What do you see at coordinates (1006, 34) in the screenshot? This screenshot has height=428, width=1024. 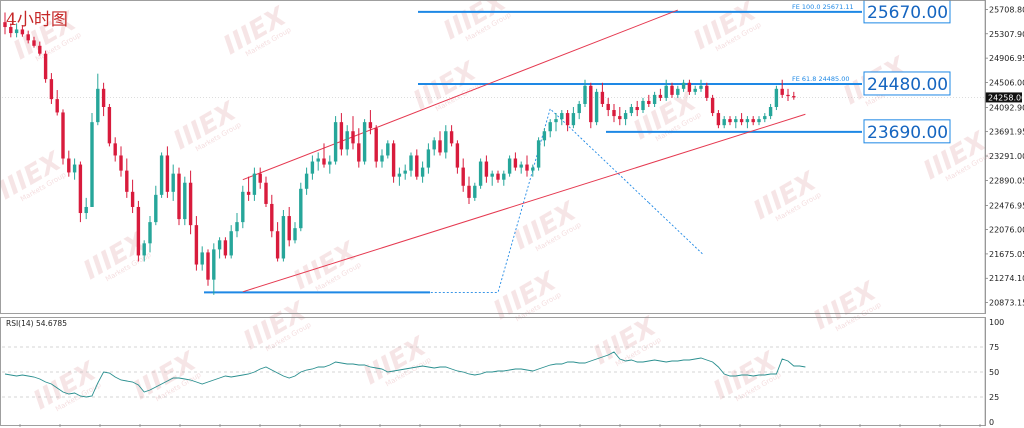 I see `price-tick-label: 25307.90` at bounding box center [1006, 34].